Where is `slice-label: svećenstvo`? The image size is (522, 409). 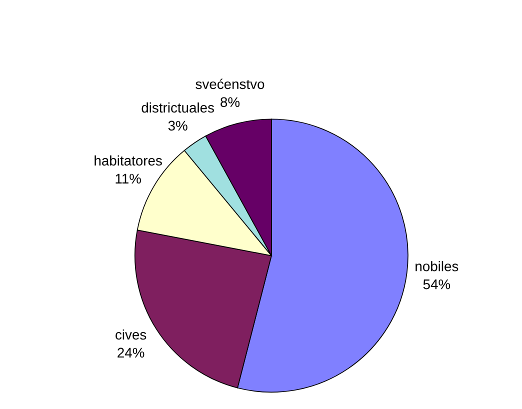 slice-label: svećenstvo is located at coordinates (230, 84).